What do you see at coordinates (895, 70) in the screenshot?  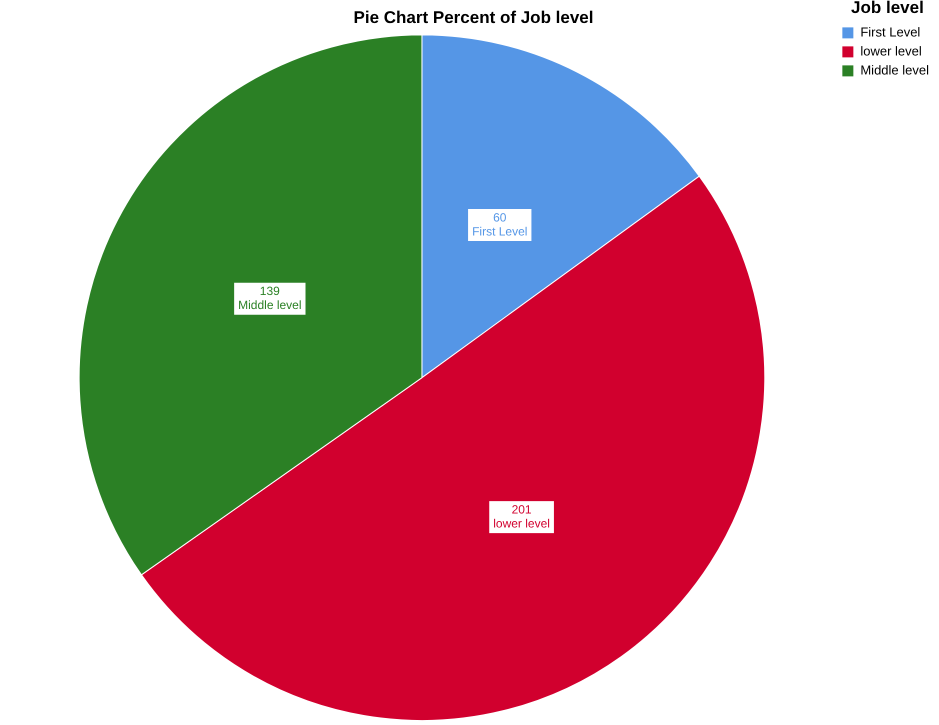 I see `legend-label: Middle level` at bounding box center [895, 70].